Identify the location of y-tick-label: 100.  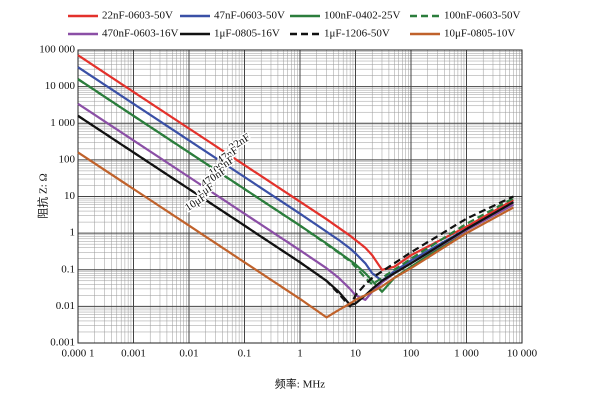
(67, 159).